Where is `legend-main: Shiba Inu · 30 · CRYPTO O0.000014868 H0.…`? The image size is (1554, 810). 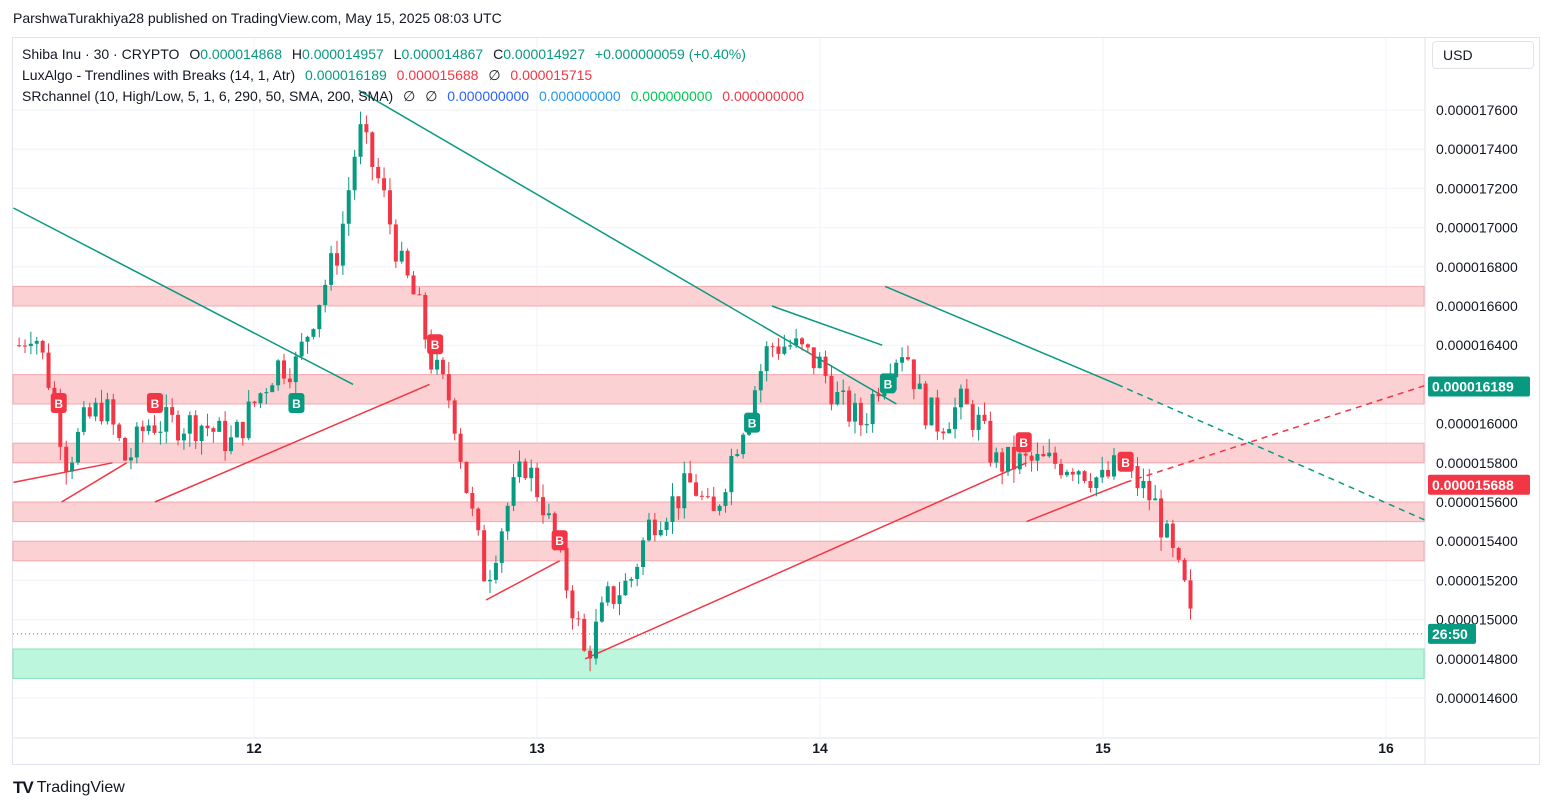
legend-main: Shiba Inu · 30 · CRYPTO O0.000014868 H0.… is located at coordinates (390, 54).